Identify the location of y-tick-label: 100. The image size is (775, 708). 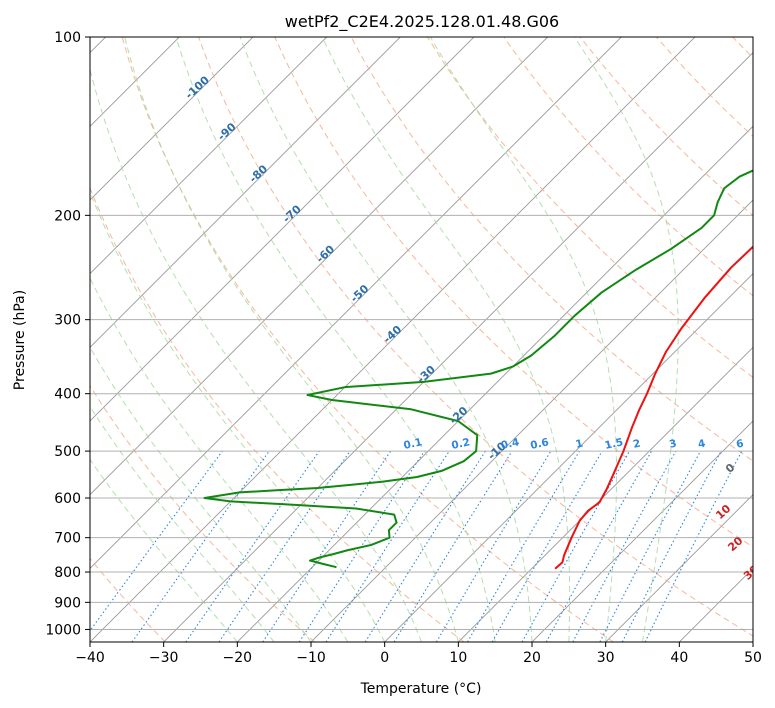
(67, 38).